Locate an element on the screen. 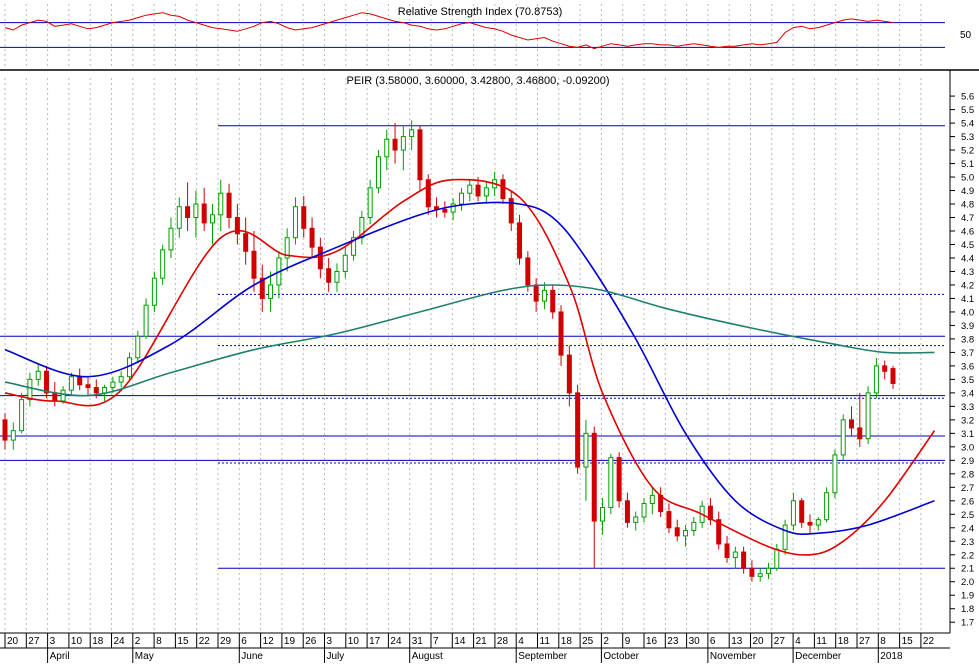 The height and width of the screenshot is (668, 979). x-tick-label: 18 is located at coordinates (844, 641).